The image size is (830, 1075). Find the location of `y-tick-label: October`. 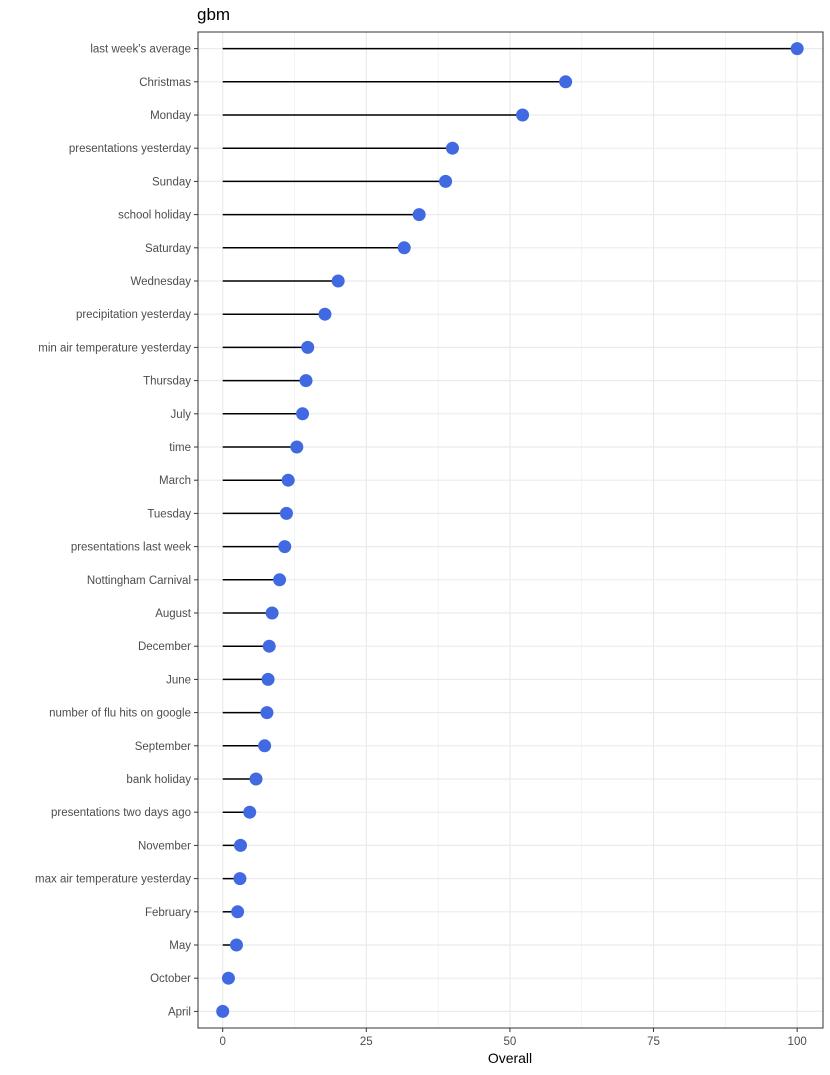

y-tick-label: October is located at coordinates (170, 979).